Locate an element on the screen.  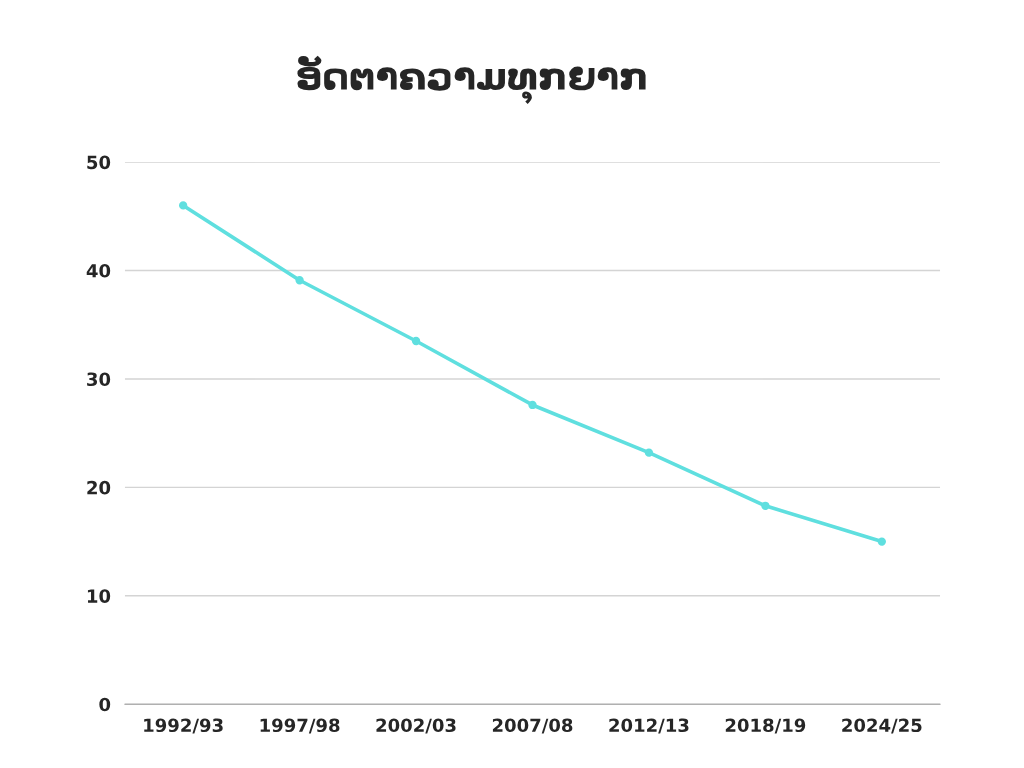
x-tick-label: 2007/08 is located at coordinates (532, 726).